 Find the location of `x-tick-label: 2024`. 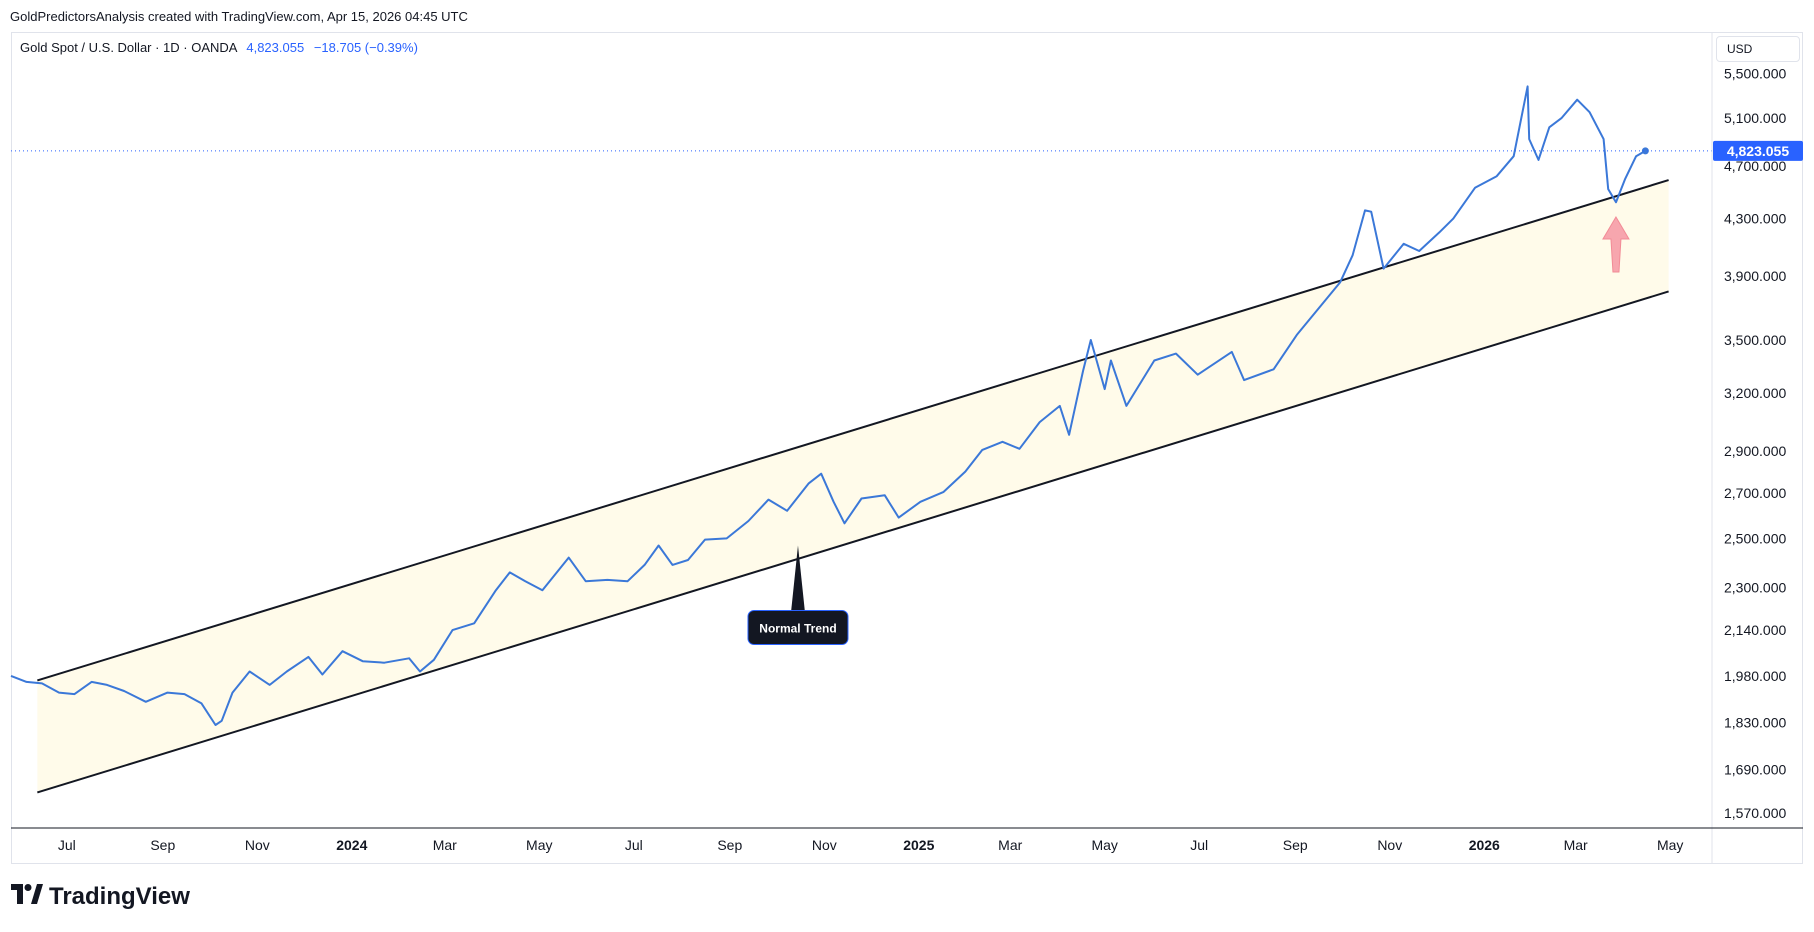

x-tick-label: 2024 is located at coordinates (351, 845).